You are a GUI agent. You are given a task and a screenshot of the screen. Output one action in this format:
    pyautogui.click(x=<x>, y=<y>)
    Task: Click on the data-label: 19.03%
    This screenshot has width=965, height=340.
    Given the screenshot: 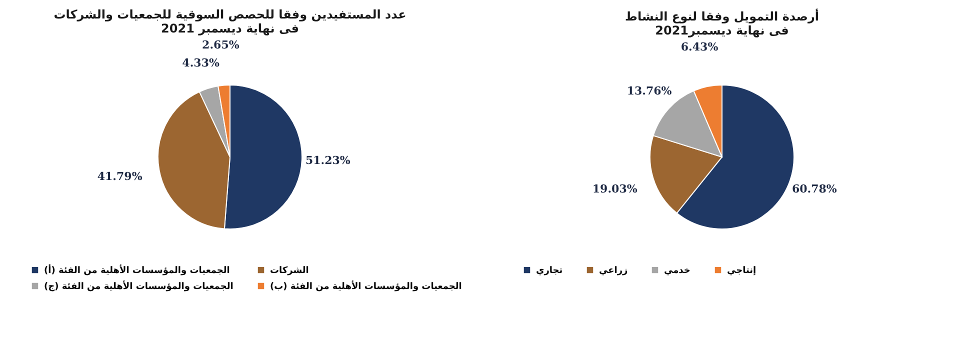 What is the action you would take?
    pyautogui.click(x=615, y=189)
    